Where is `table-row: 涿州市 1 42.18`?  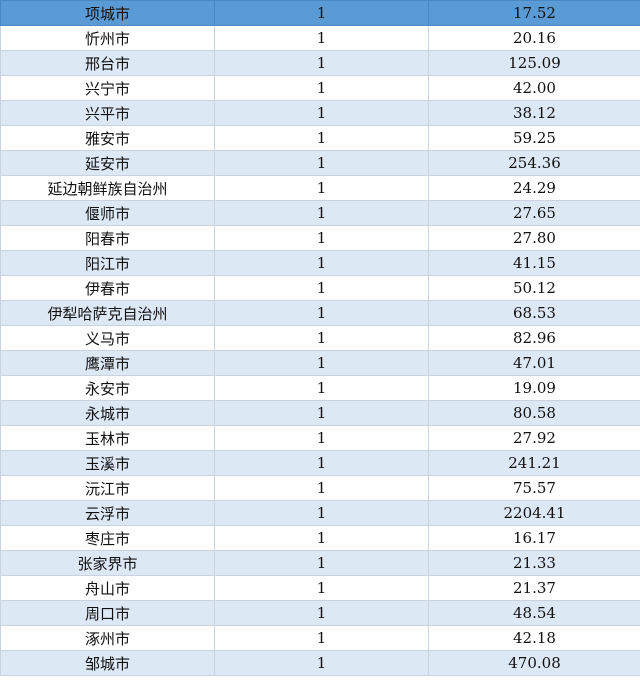
table-row: 涿州市 1 42.18 is located at coordinates (320, 638).